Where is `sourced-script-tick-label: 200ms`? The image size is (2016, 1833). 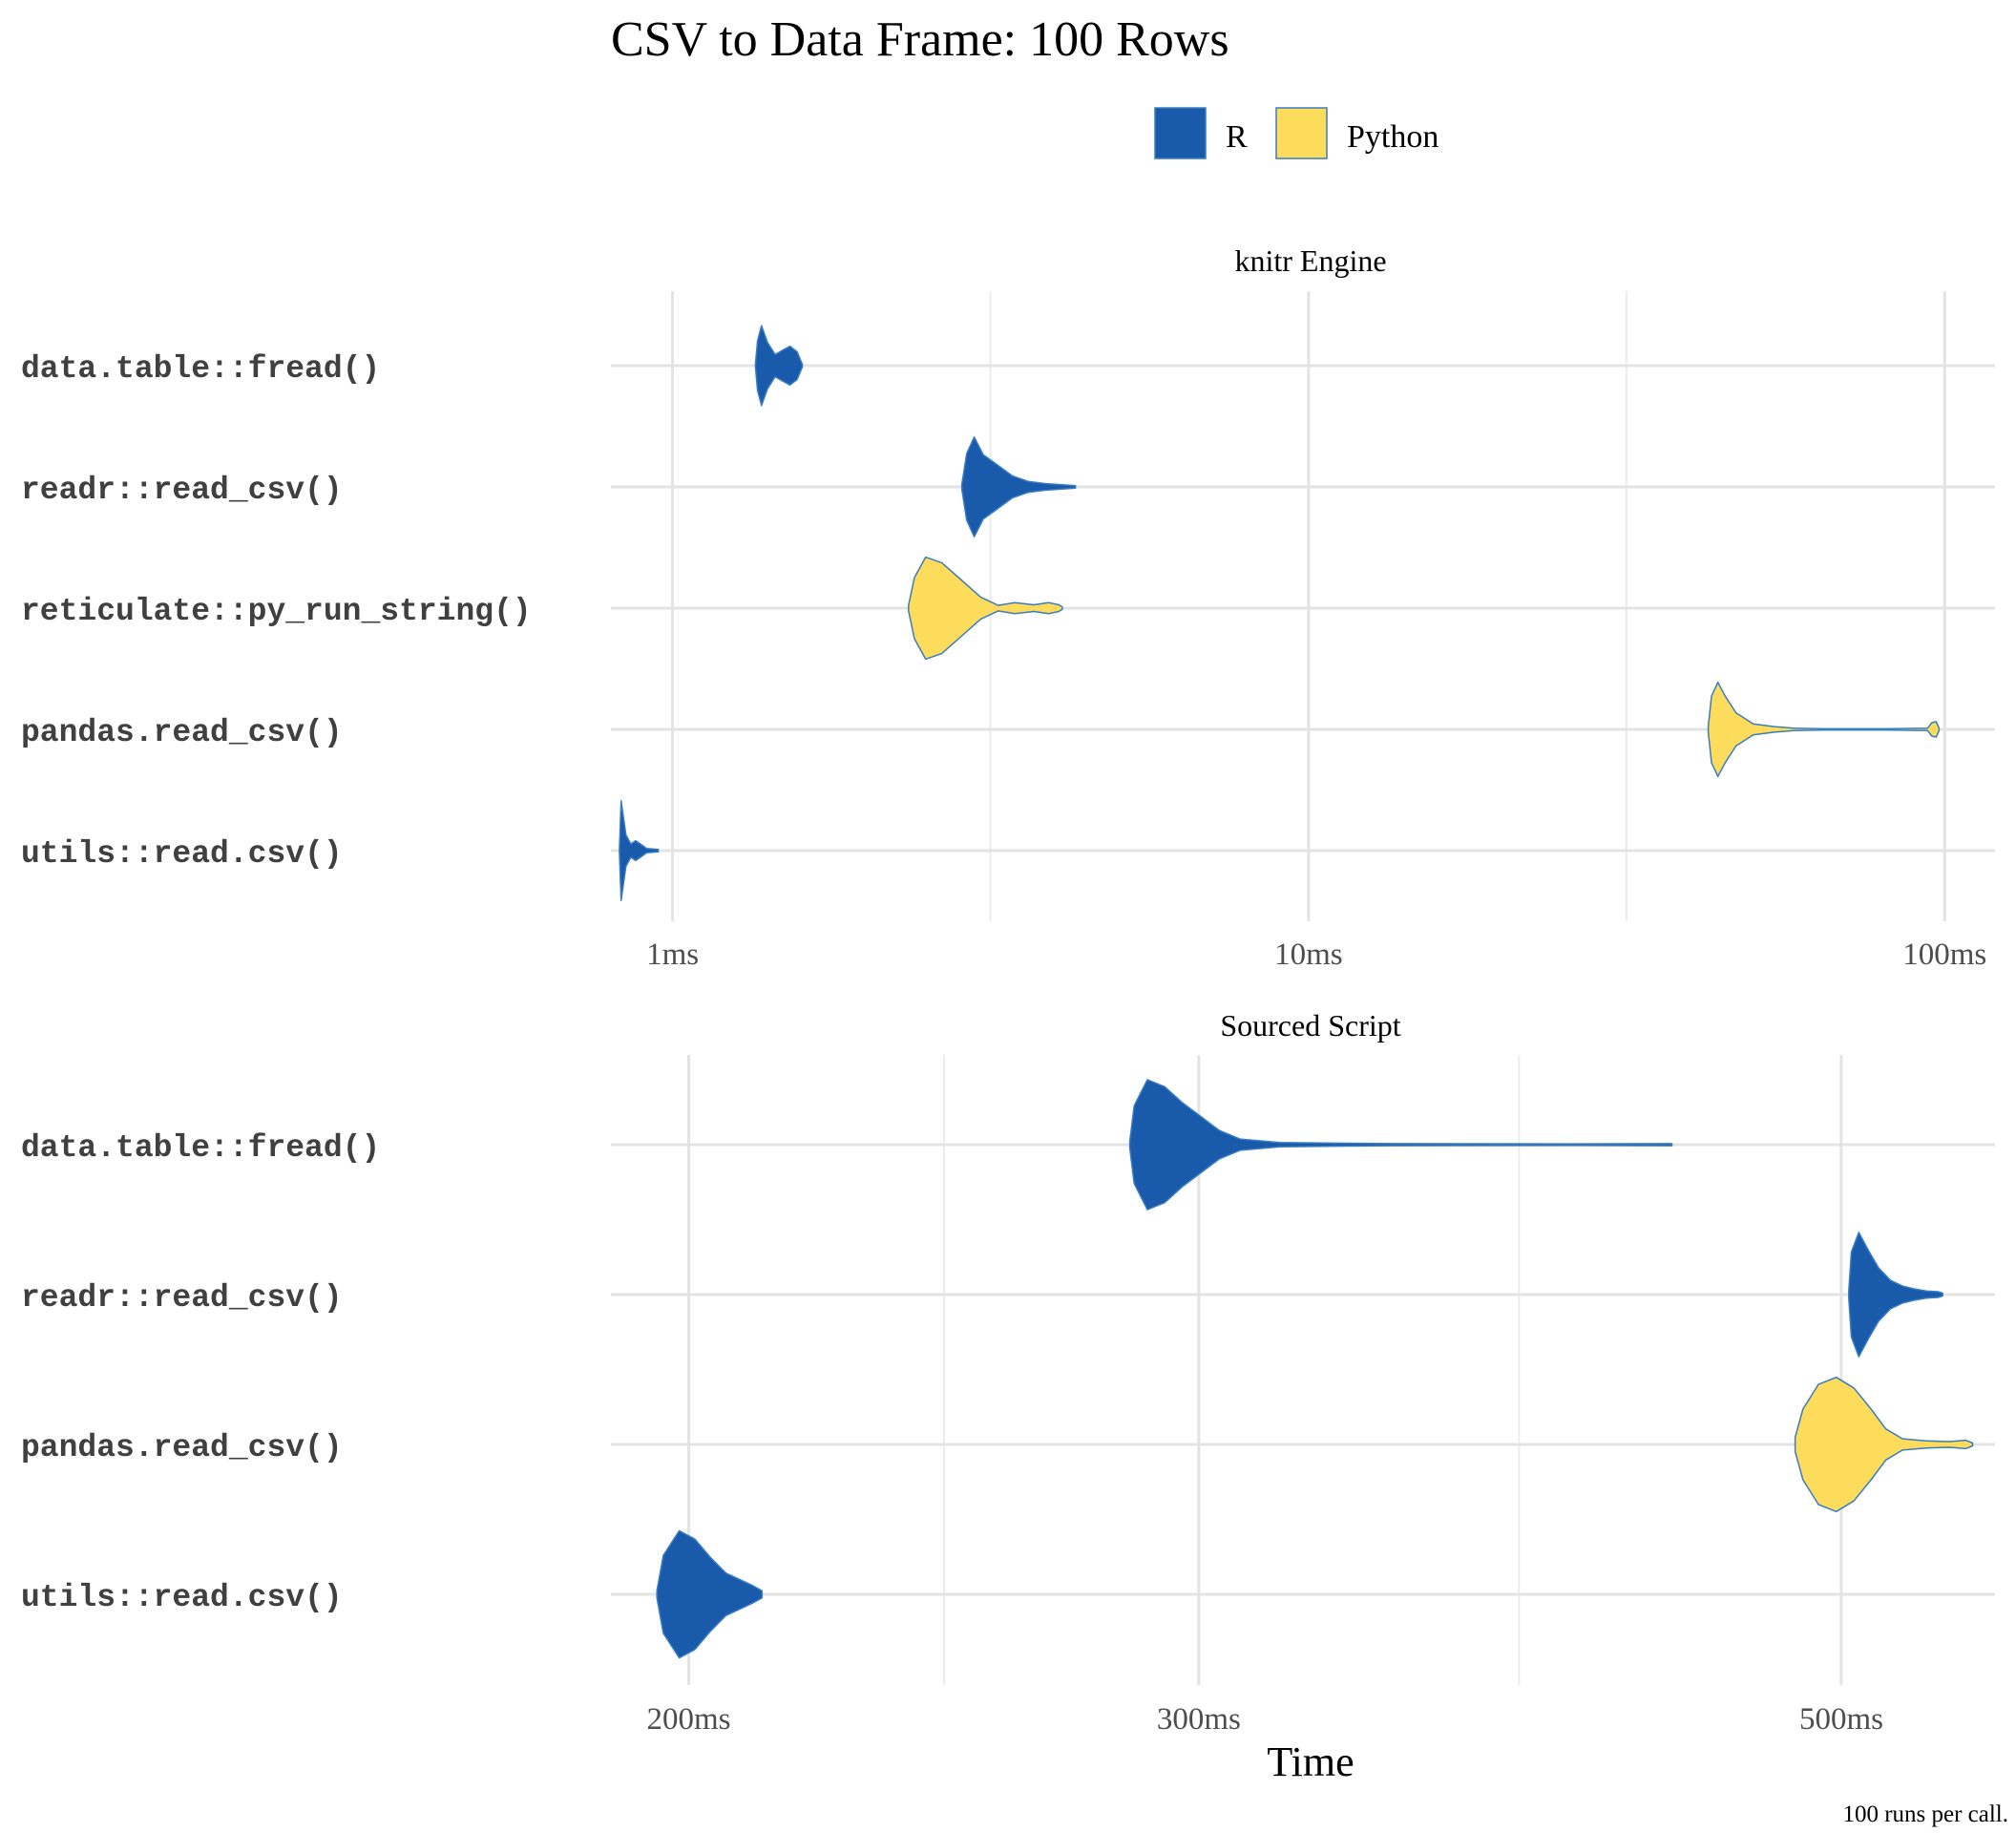 sourced-script-tick-label: 200ms is located at coordinates (689, 1720).